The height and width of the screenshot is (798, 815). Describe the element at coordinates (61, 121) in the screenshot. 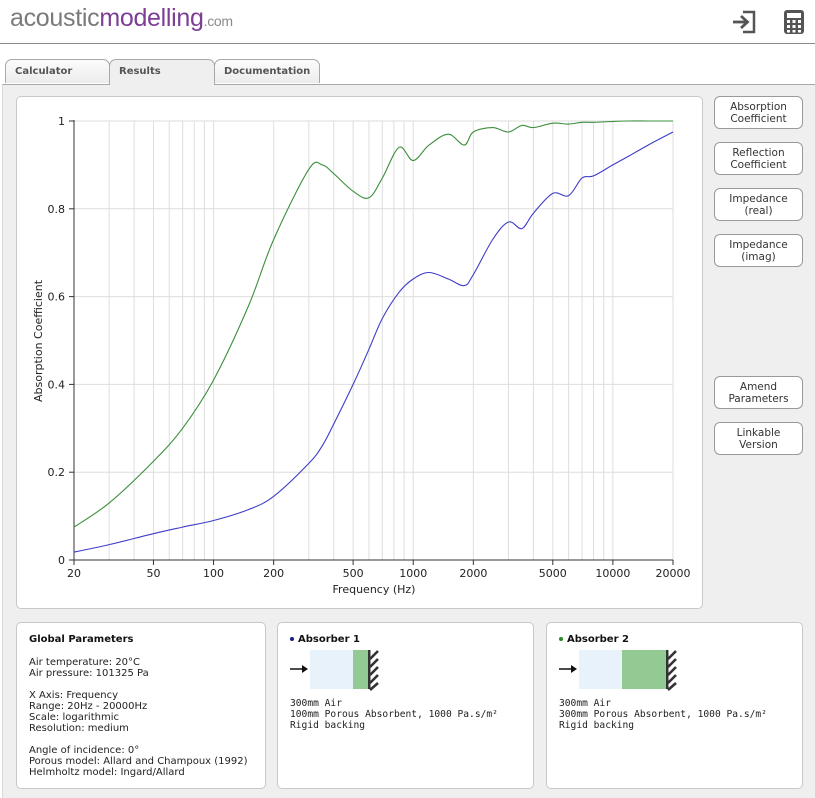

I see `y-tick-label: 1` at that location.